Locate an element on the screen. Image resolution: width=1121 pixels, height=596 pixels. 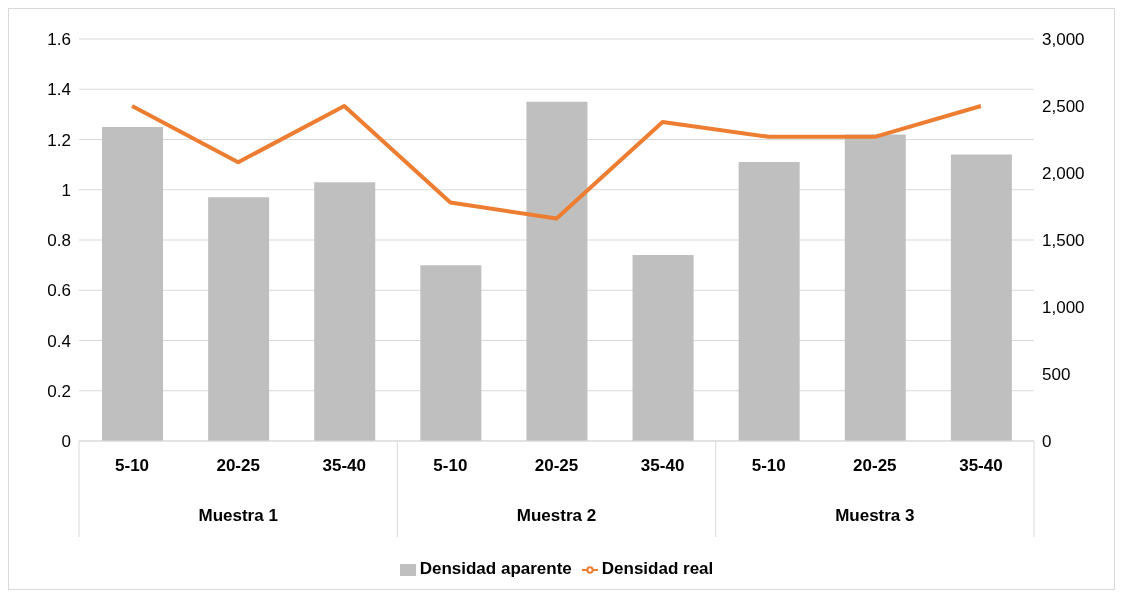
y2-tick-label: 500 is located at coordinates (1056, 375).